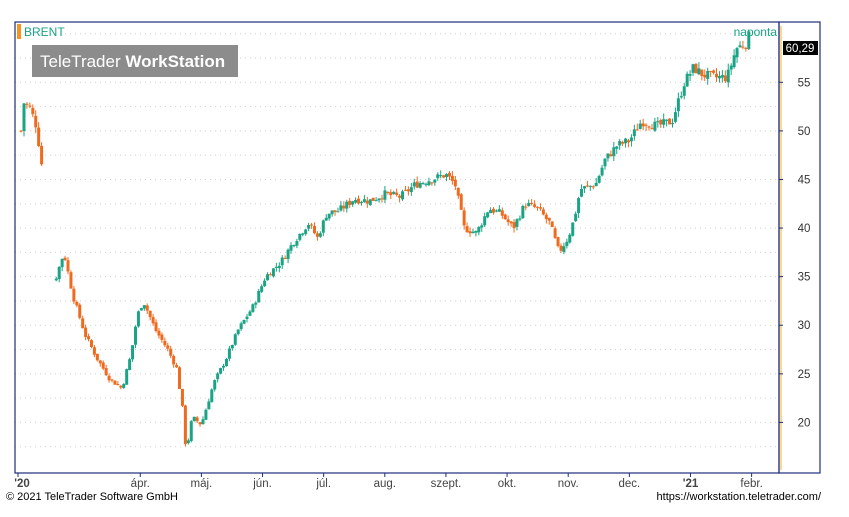  What do you see at coordinates (804, 180) in the screenshot?
I see `y-tick-label: 45` at bounding box center [804, 180].